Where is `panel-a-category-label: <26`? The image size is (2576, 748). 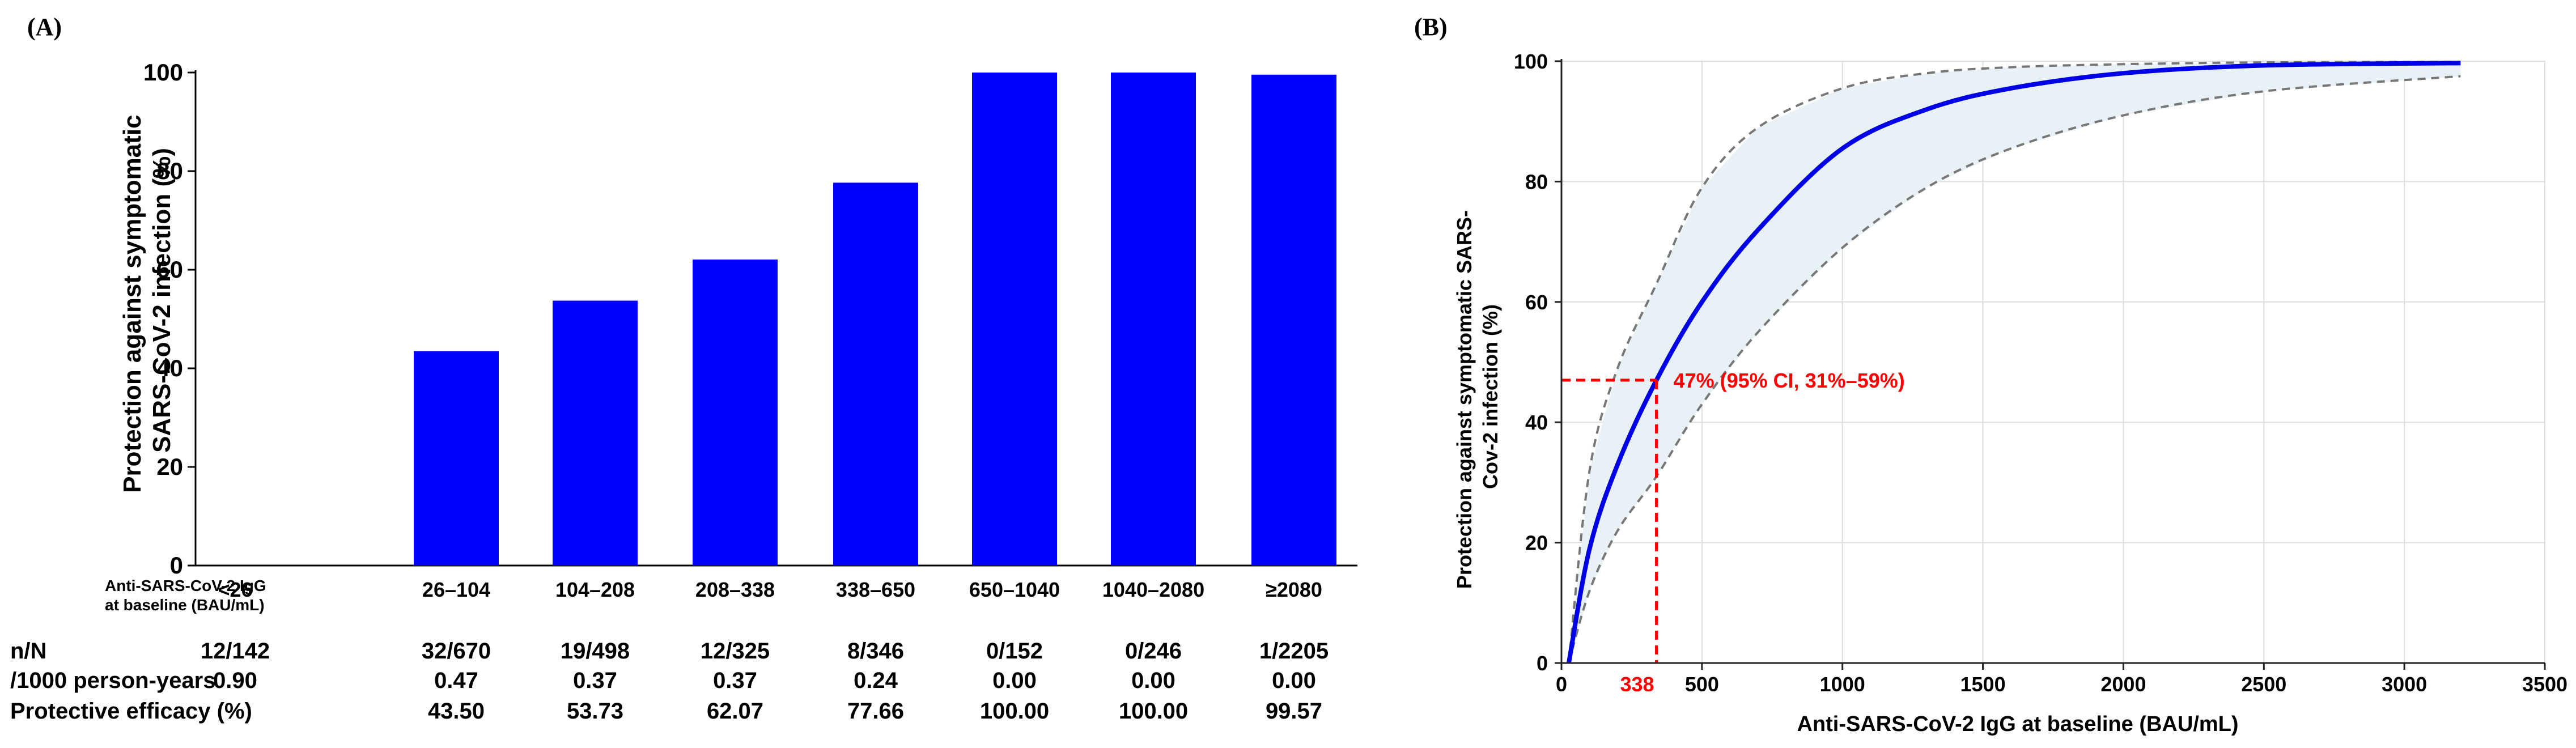
panel-a-category-label: <26 is located at coordinates (235, 589).